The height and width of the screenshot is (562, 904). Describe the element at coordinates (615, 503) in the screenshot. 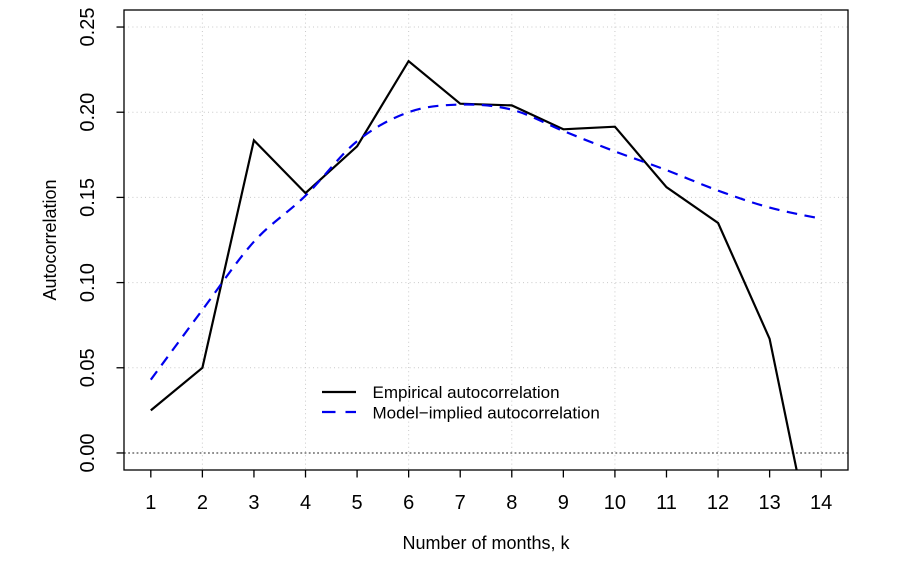

I see `x-tick-label: 10` at that location.